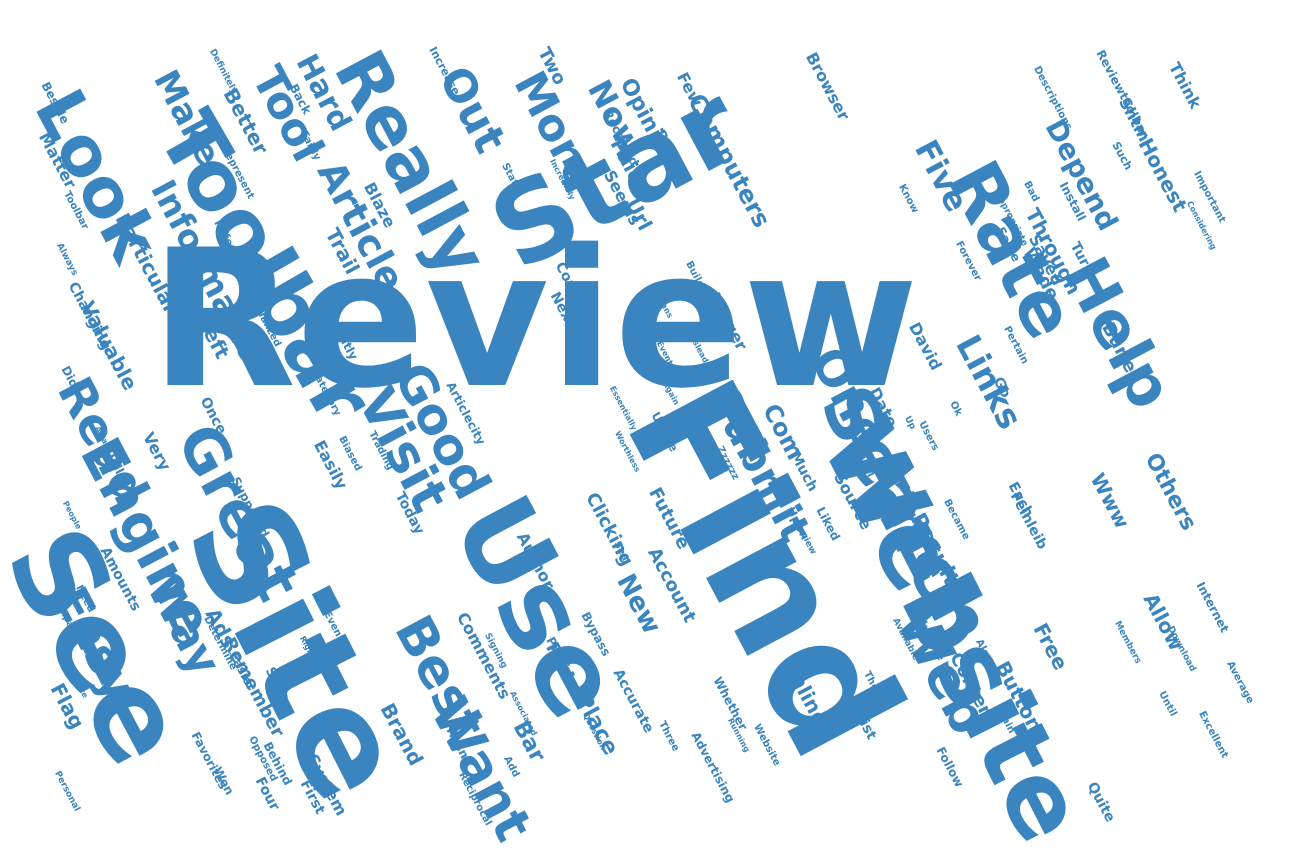 The height and width of the screenshot is (864, 1300). Describe the element at coordinates (209, 760) in the screenshot. I see `cloud-word: Favorites` at that location.